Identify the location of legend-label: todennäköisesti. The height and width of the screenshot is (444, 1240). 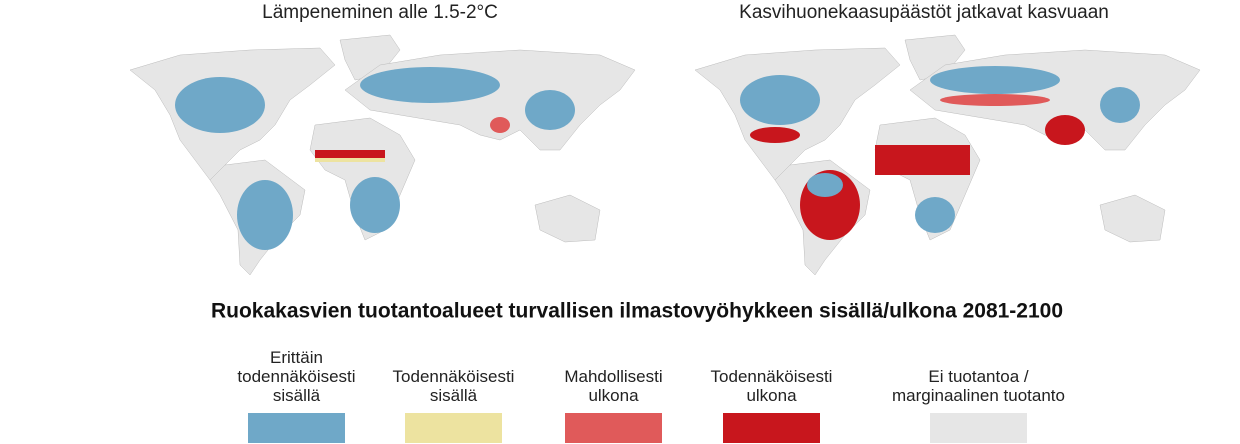
(296, 376).